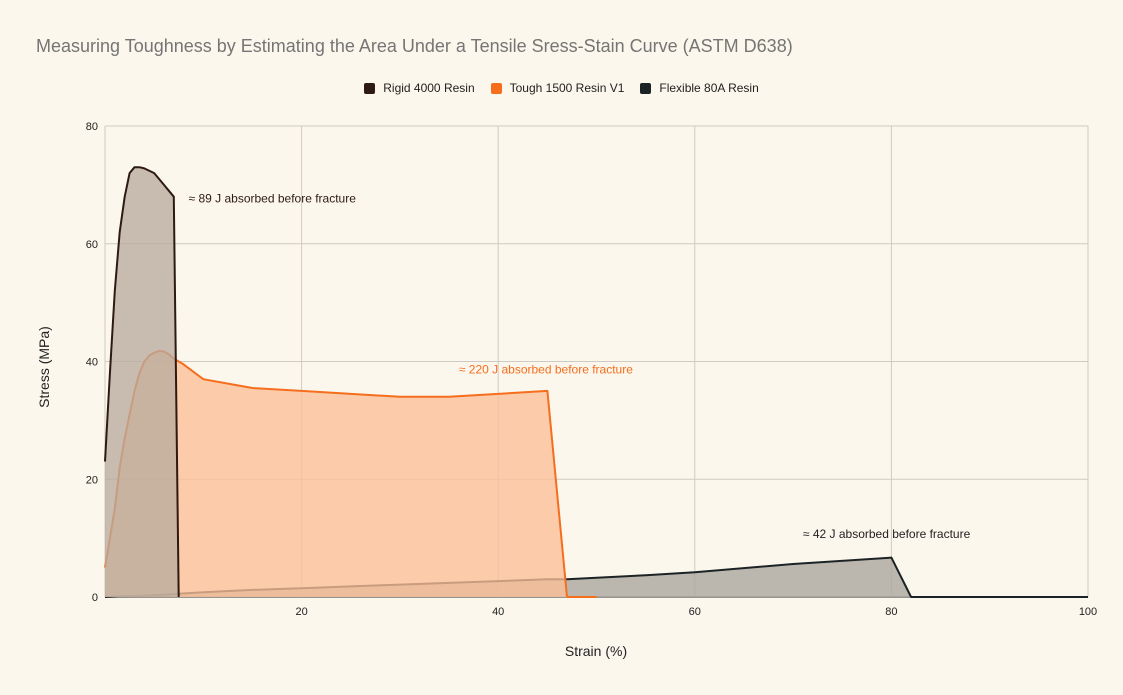  What do you see at coordinates (92, 480) in the screenshot?
I see `y-tick-label: 20` at bounding box center [92, 480].